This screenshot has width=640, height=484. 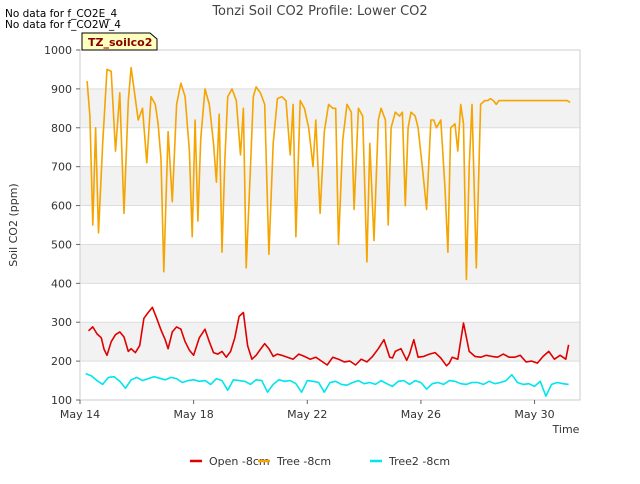 What do you see at coordinates (61, 14) in the screenshot?
I see `no-data-note-1: No data for f_CO2E_4` at bounding box center [61, 14].